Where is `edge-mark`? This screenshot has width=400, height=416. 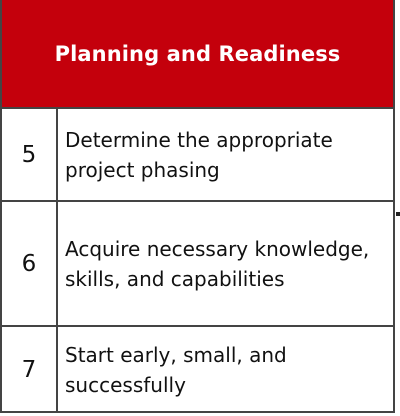
edge-mark is located at coordinates (398, 214).